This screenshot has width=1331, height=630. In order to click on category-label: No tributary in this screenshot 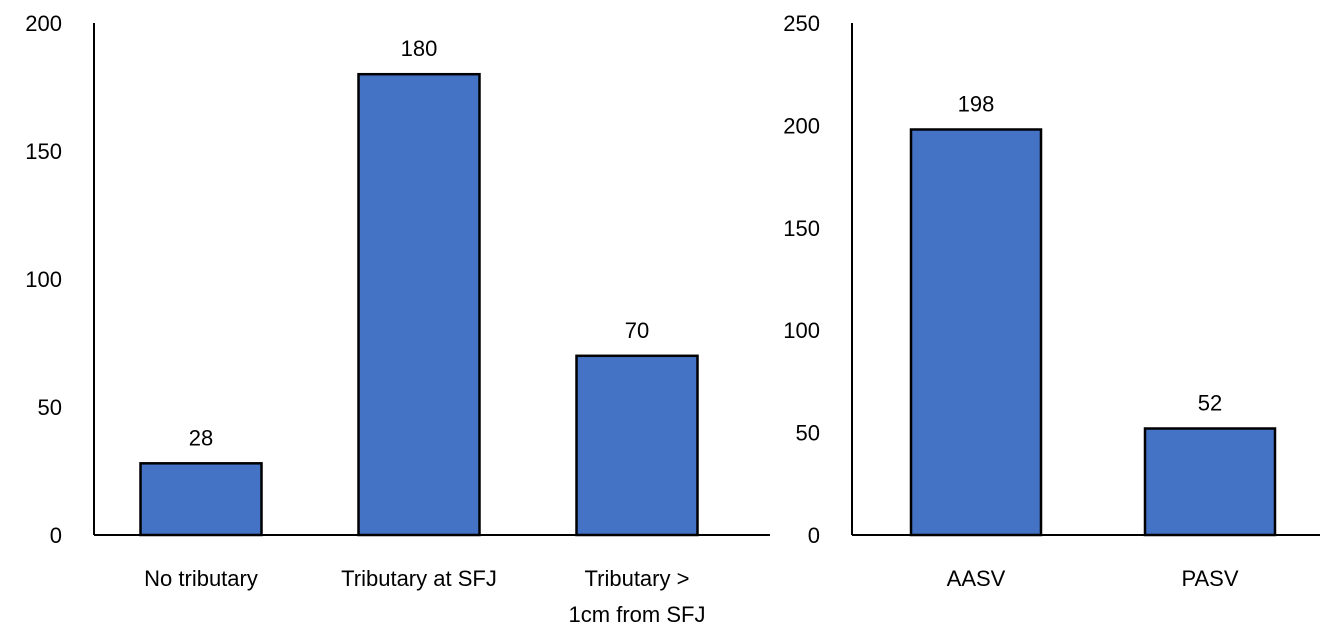, I will do `click(201, 578)`.